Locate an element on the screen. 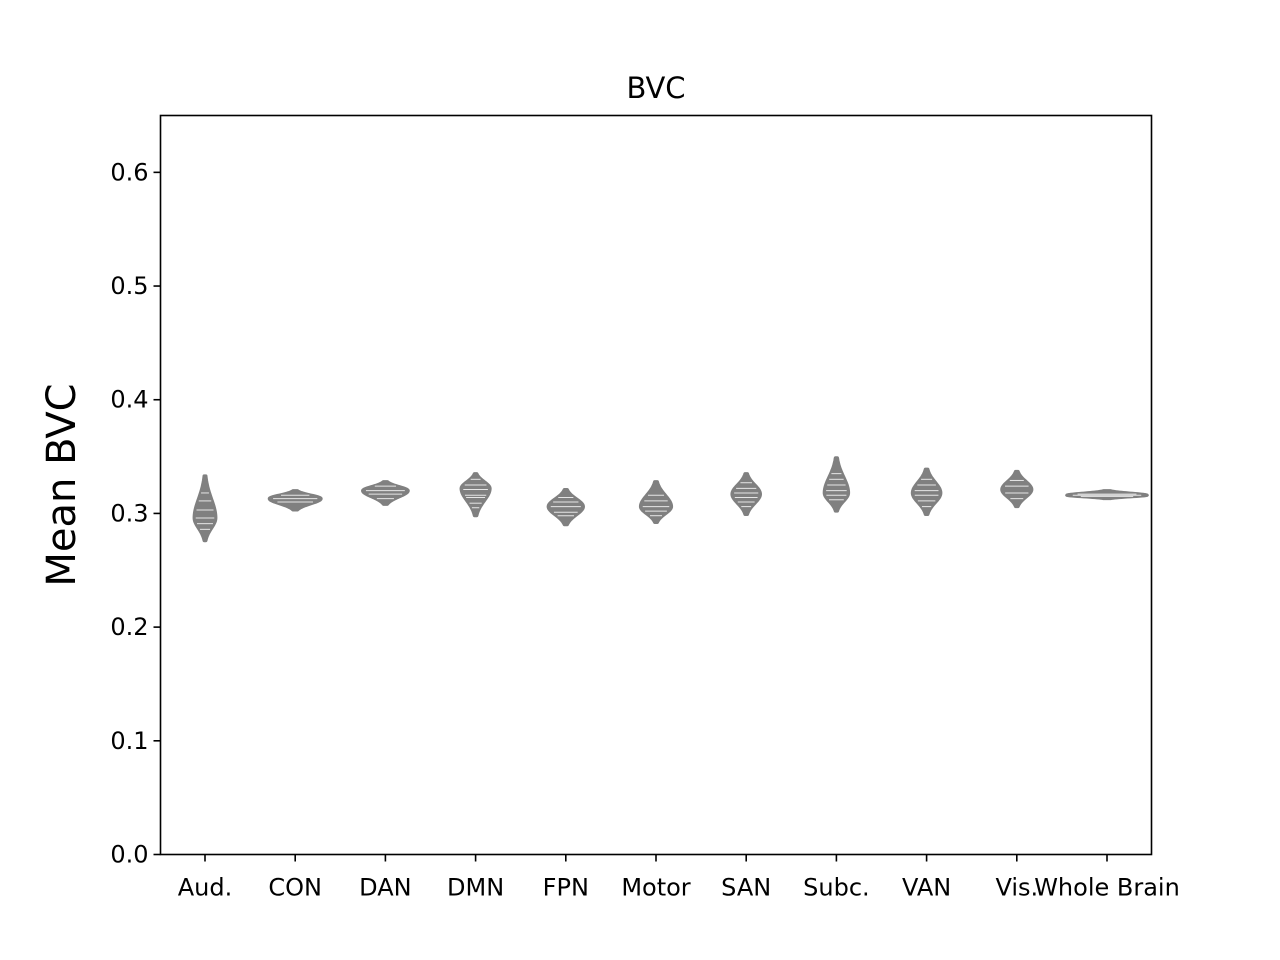 This screenshot has width=1280, height=960. x-tick-label: Motor is located at coordinates (655, 888).